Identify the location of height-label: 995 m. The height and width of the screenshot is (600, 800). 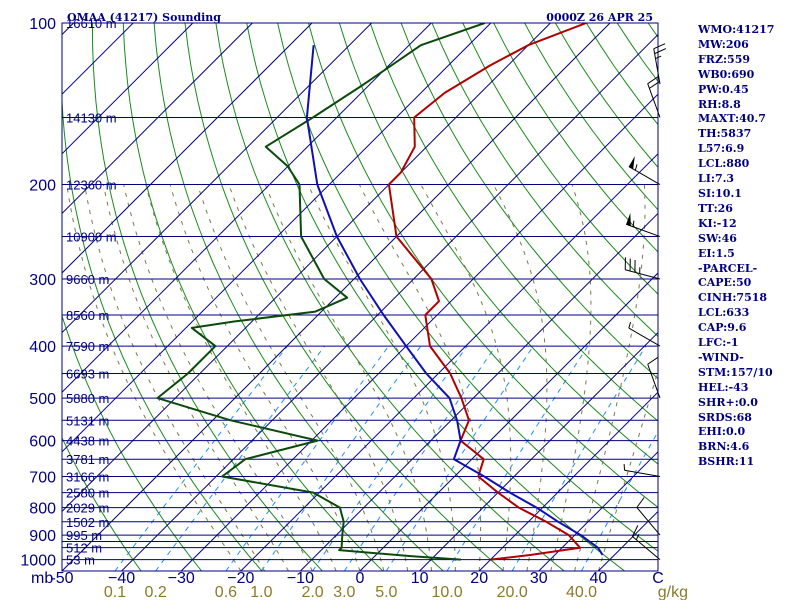
(84, 535).